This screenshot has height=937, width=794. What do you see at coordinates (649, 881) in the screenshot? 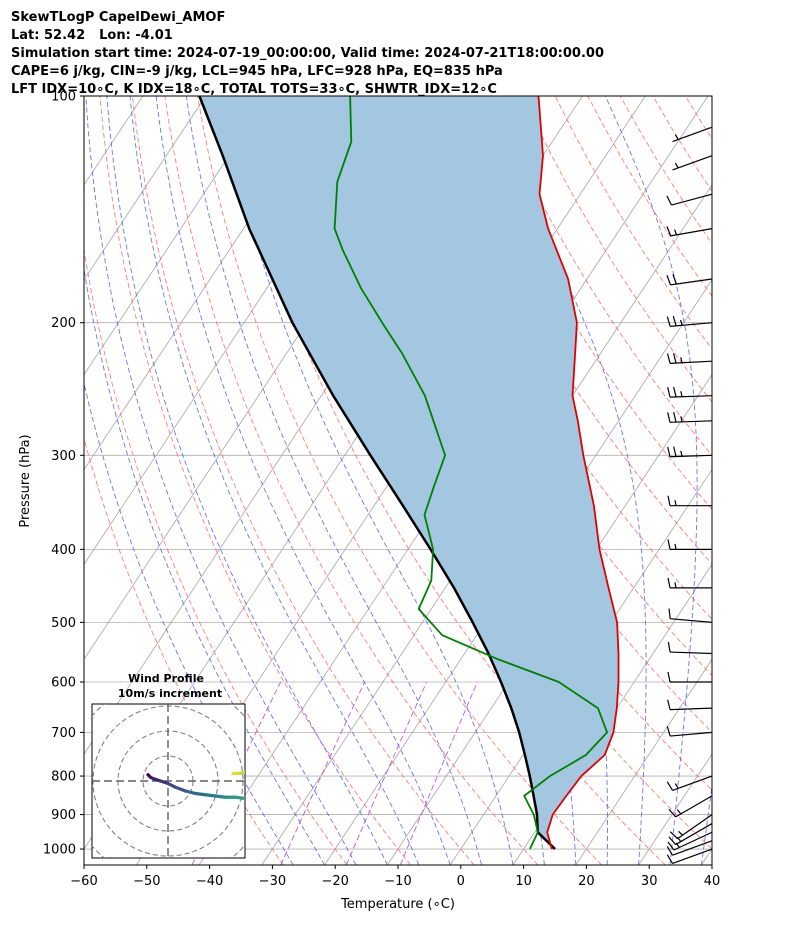
I see `x-tick-label: 30` at bounding box center [649, 881].